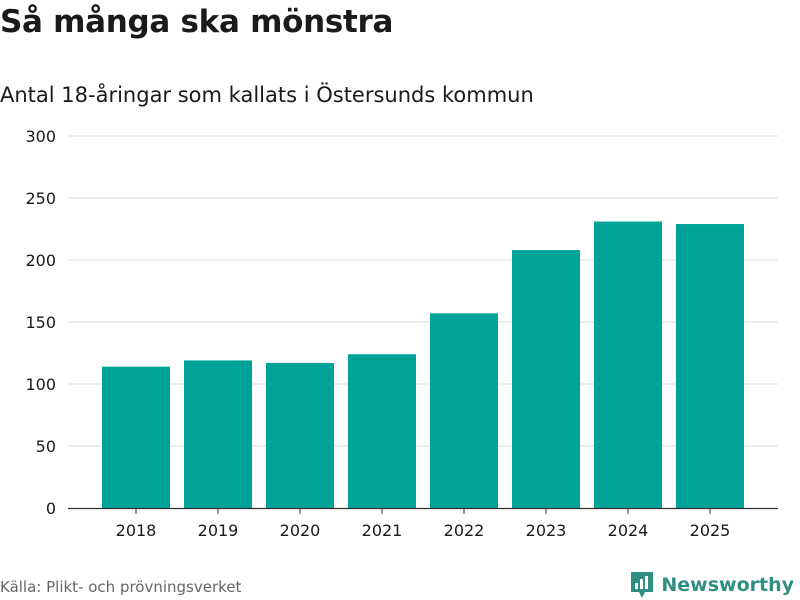 This screenshot has width=800, height=600. Describe the element at coordinates (300, 435) in the screenshot. I see `bar-2020` at that location.